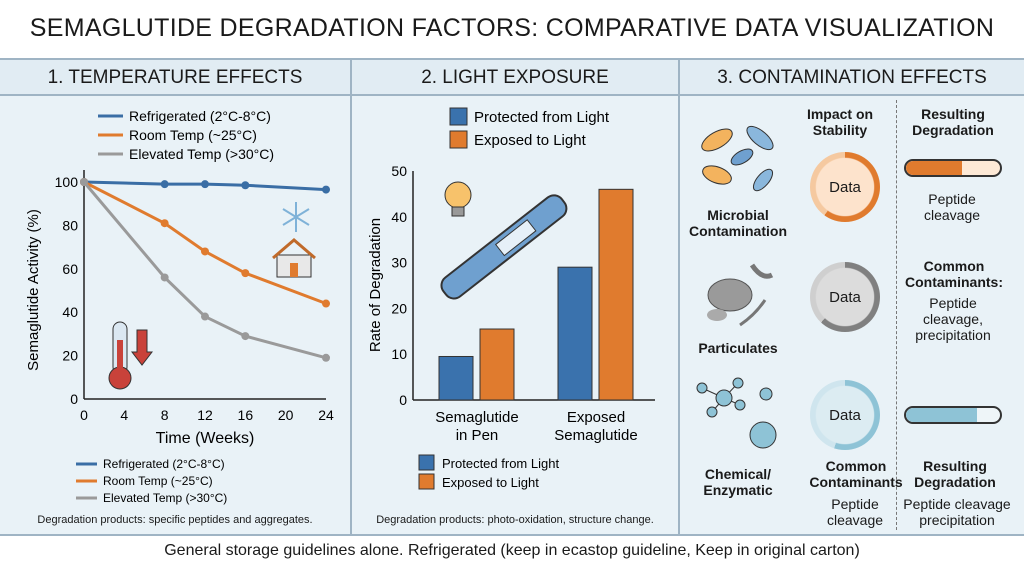 The width and height of the screenshot is (1024, 572). Describe the element at coordinates (33, 290) in the screenshot. I see `y-axis-label: Semaglutide Activity (%)` at that location.